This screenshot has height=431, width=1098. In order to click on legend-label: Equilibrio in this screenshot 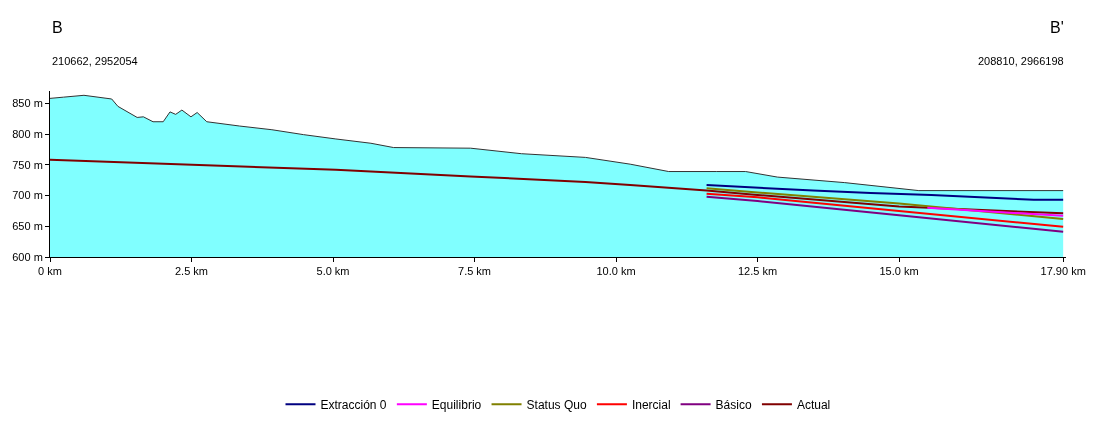, I will do `click(456, 404)`.